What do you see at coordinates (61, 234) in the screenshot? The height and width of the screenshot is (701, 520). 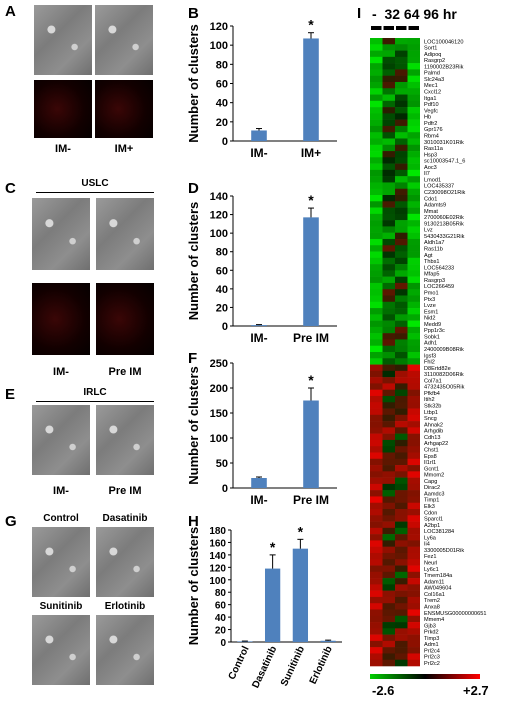 I see `micrograph-c-phase-im-minus` at bounding box center [61, 234].